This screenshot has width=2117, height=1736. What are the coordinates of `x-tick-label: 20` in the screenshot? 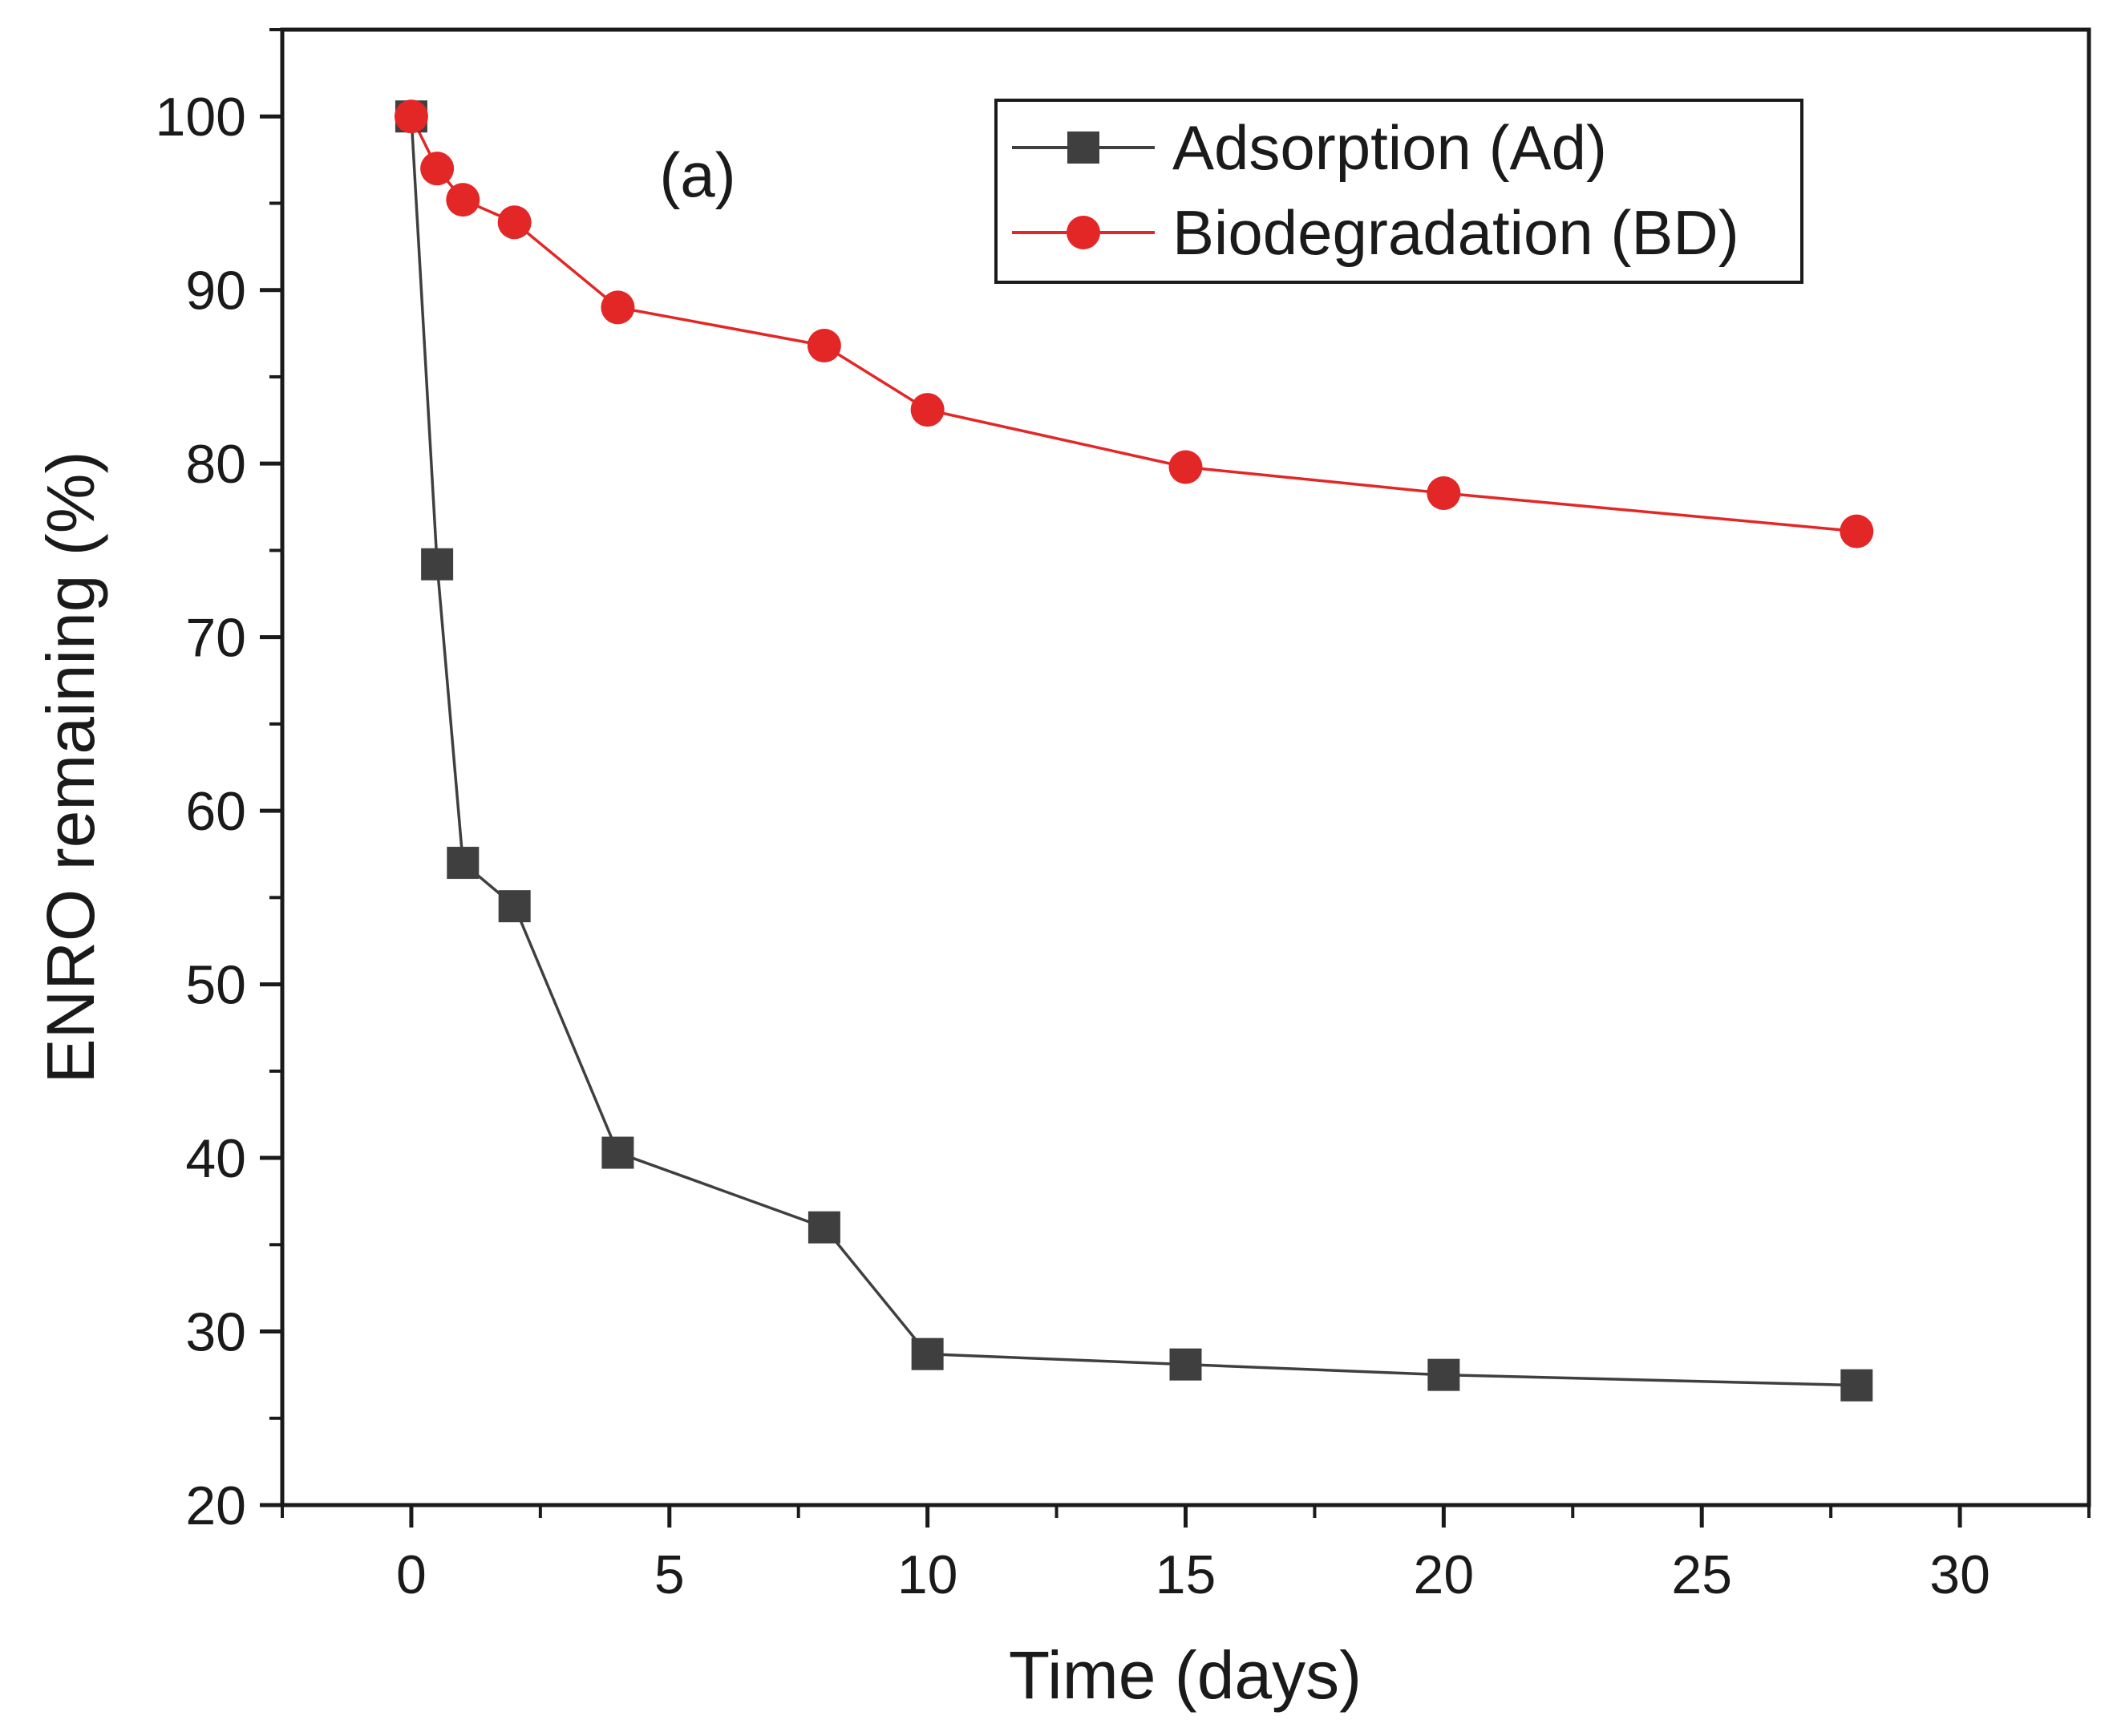 It's located at (1444, 1575).